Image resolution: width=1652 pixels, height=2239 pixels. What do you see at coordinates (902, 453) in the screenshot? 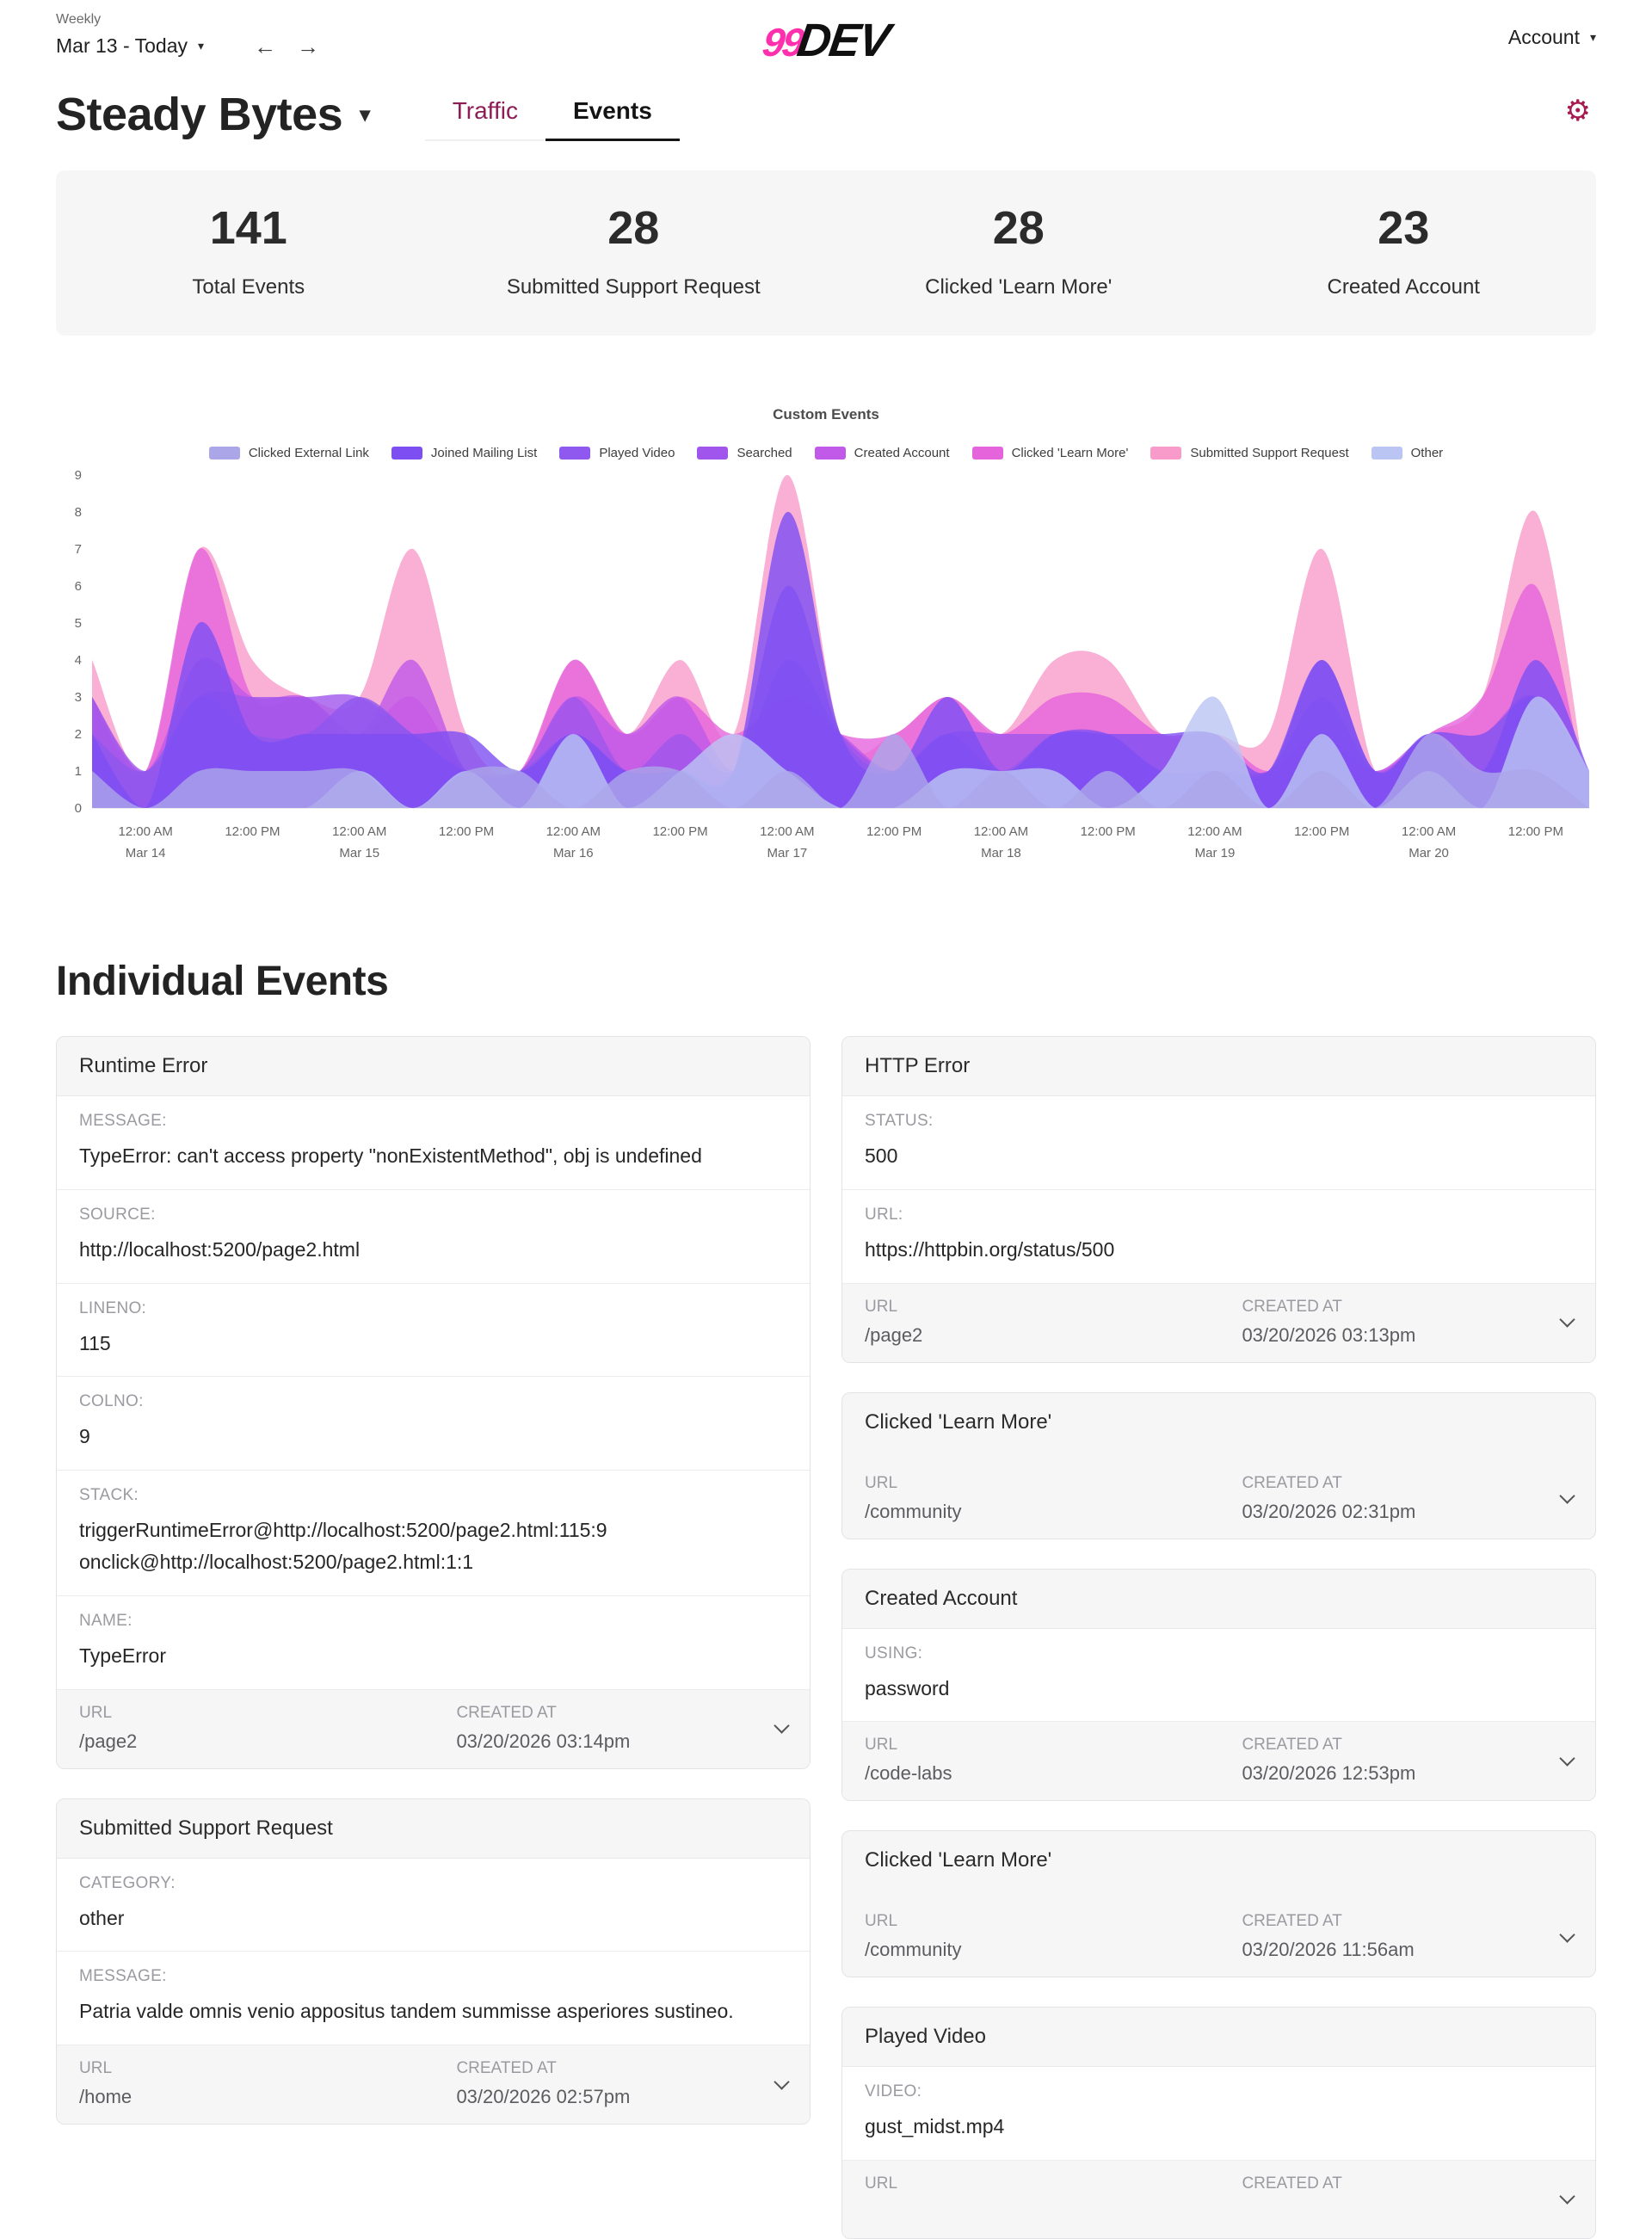
I see `legend-label: Created Account` at bounding box center [902, 453].